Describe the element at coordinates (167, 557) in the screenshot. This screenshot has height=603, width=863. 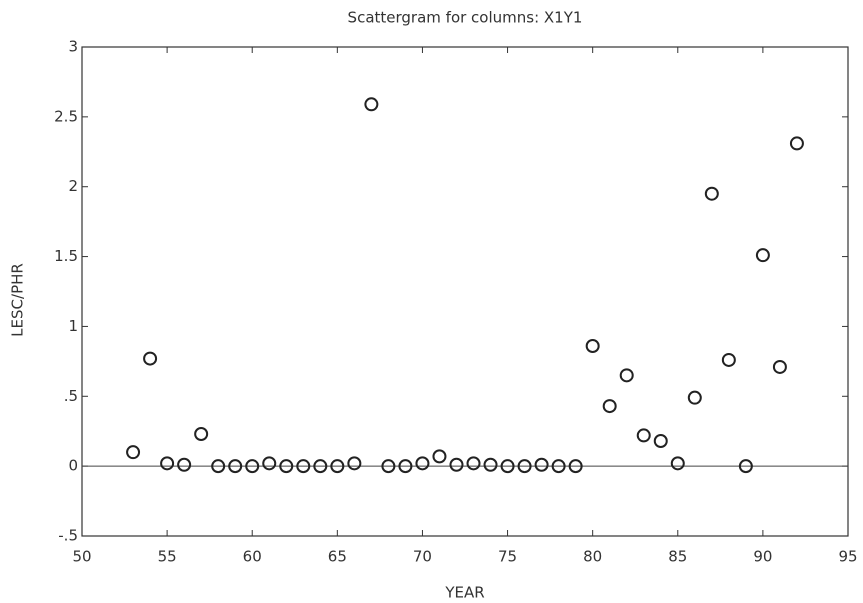
I see `x-tick-label: 55` at that location.